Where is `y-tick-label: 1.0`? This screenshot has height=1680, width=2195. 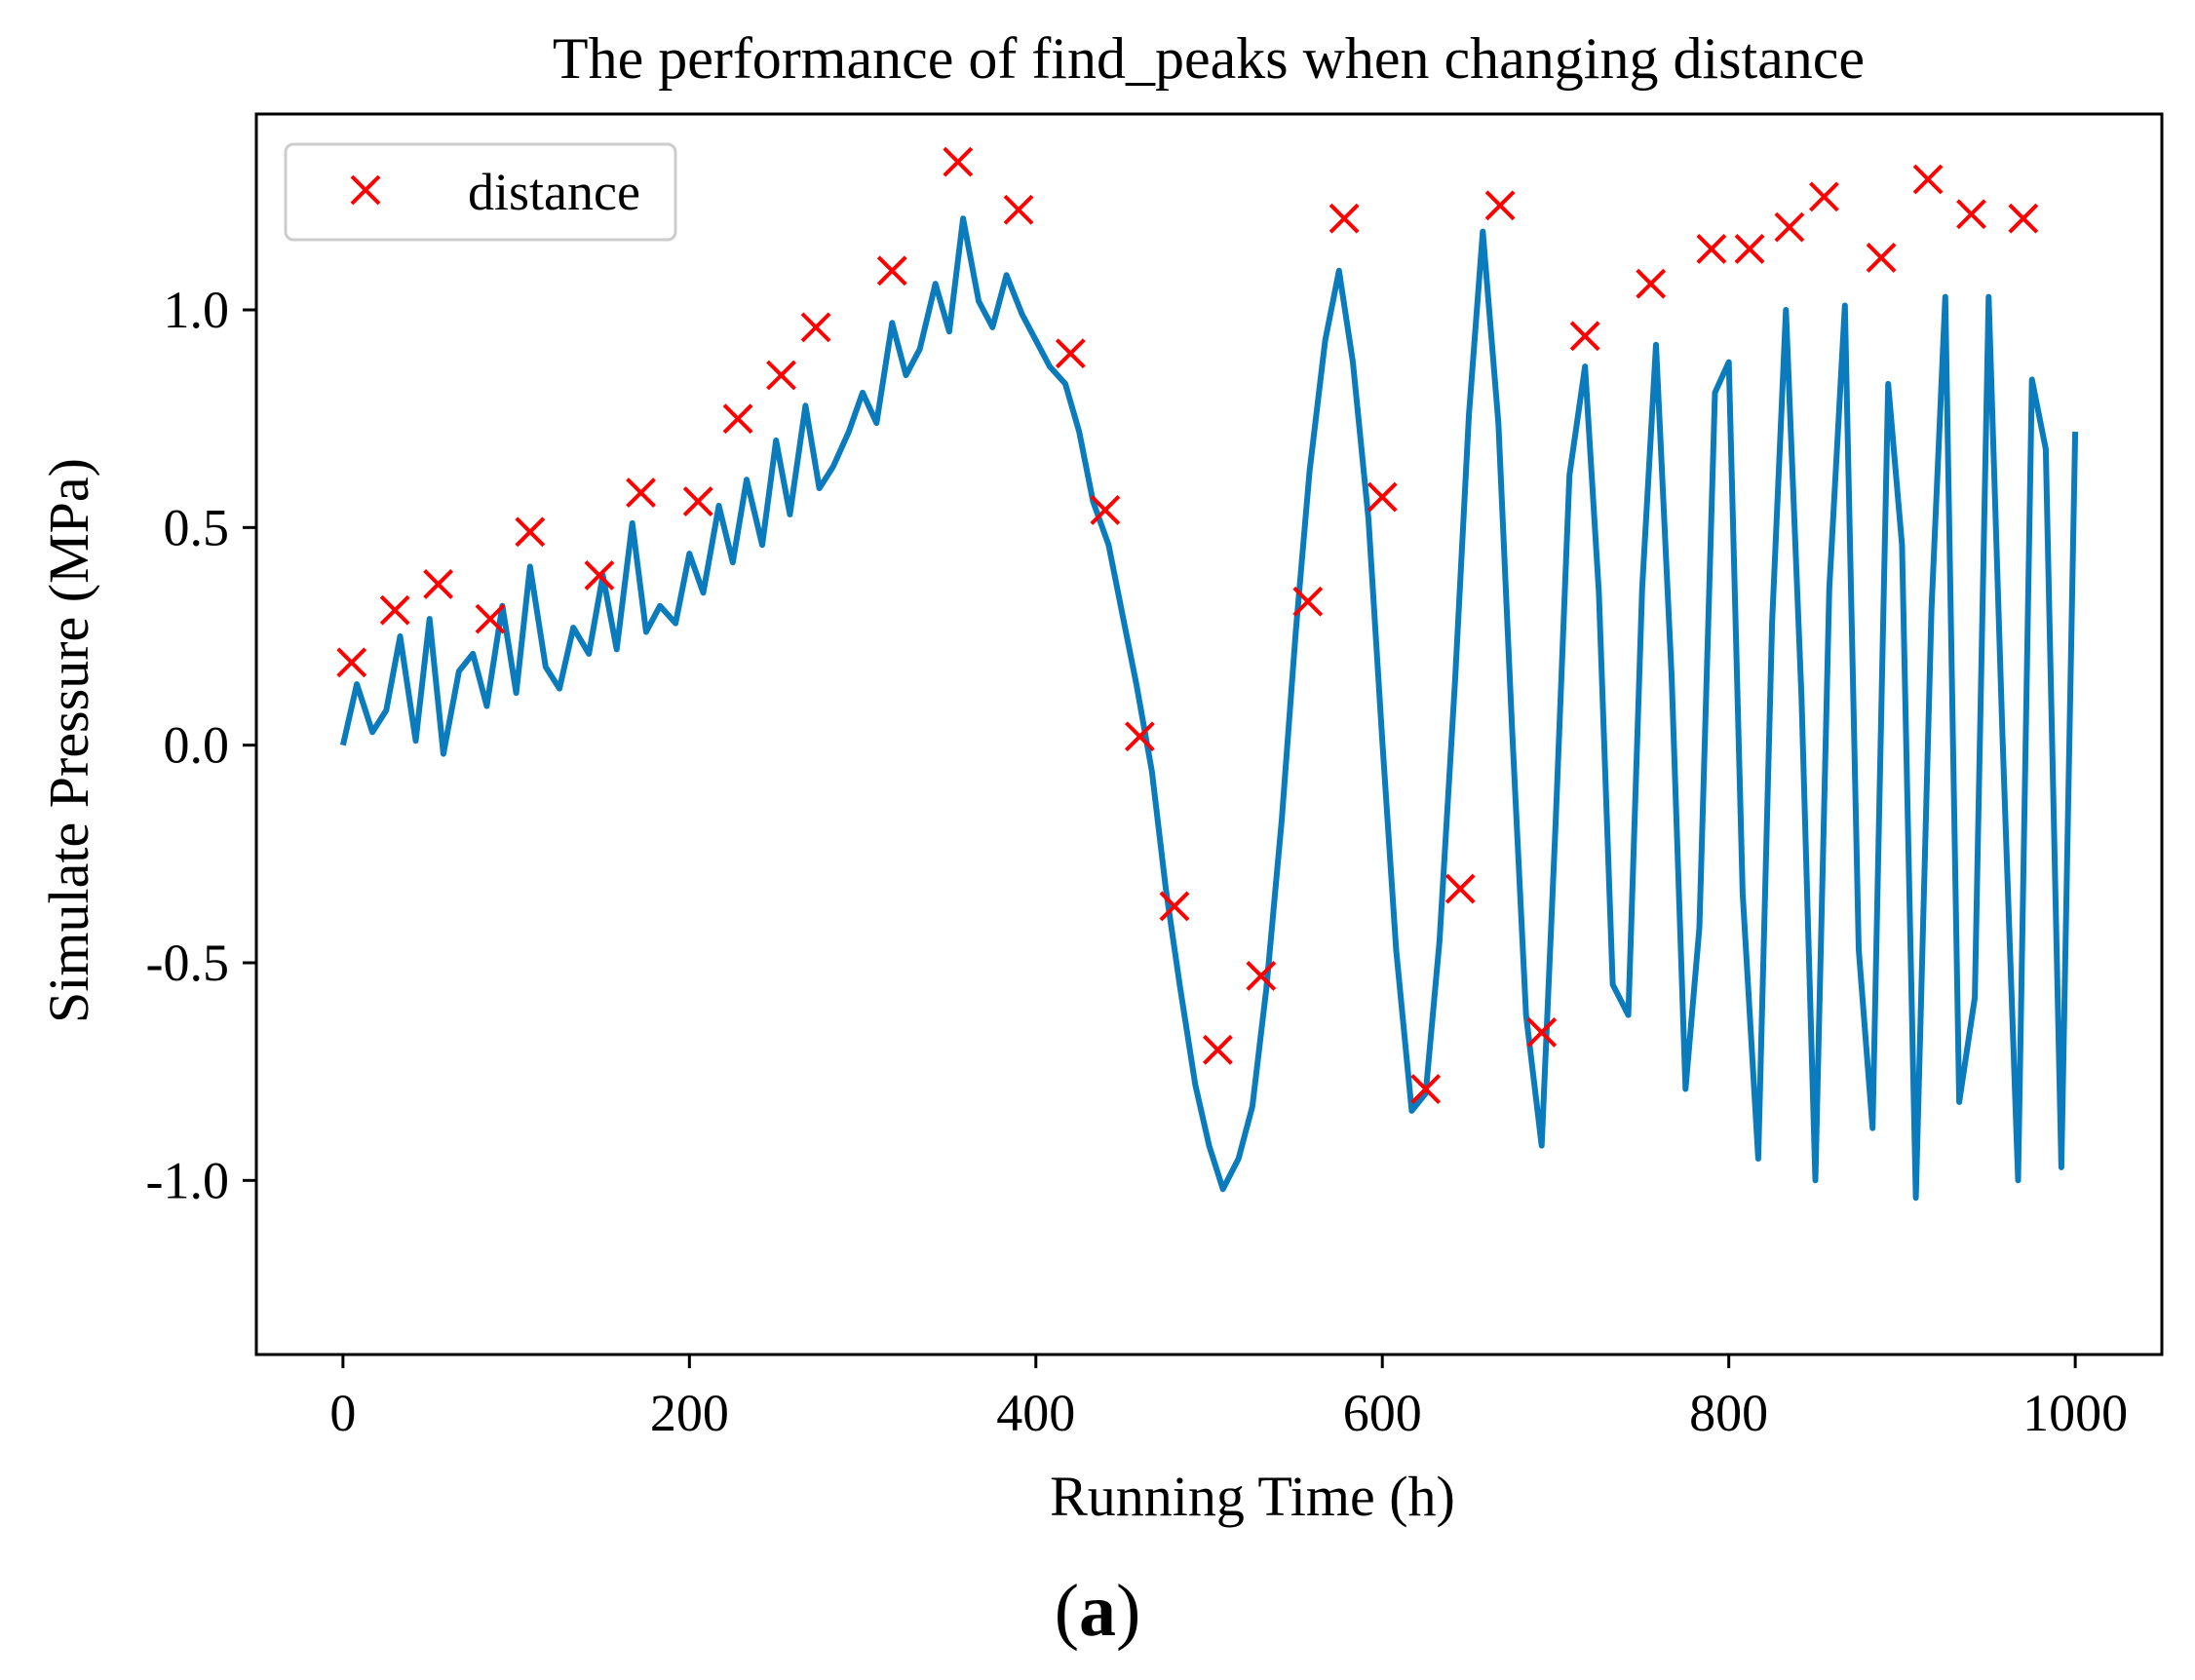 y-tick-label: 1.0 is located at coordinates (197, 310).